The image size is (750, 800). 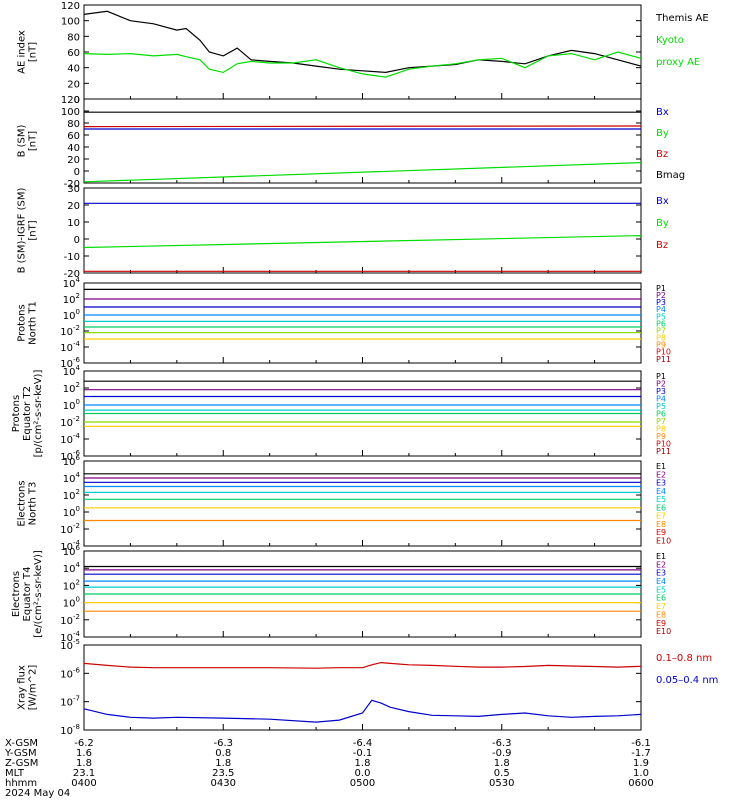 What do you see at coordinates (33, 323) in the screenshot?
I see `panel-4-ylabel: North T1` at bounding box center [33, 323].